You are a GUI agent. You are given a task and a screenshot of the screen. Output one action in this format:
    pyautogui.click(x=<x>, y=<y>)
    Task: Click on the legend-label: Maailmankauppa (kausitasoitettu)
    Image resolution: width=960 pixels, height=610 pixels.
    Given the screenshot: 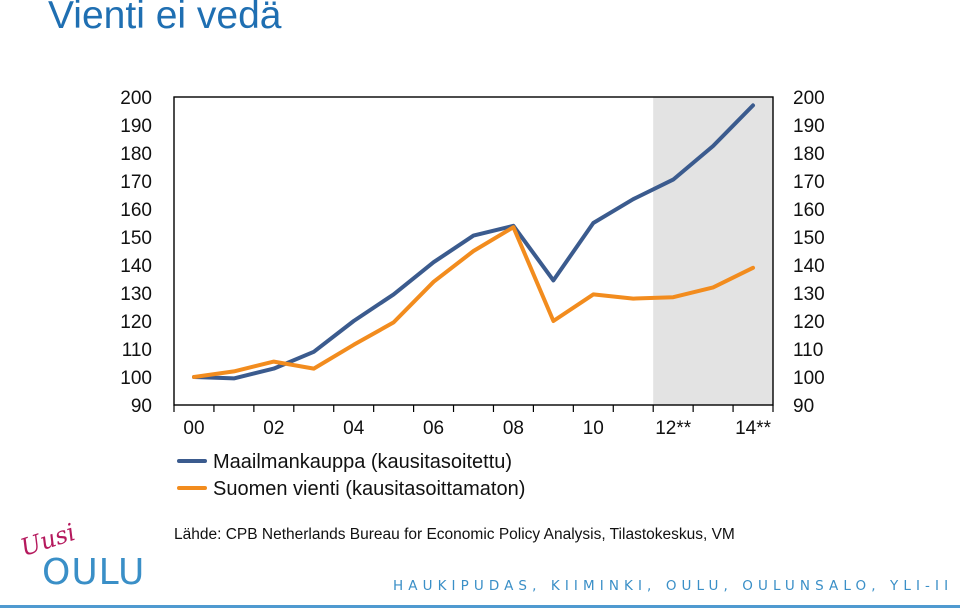 What is the action you would take?
    pyautogui.click(x=362, y=462)
    